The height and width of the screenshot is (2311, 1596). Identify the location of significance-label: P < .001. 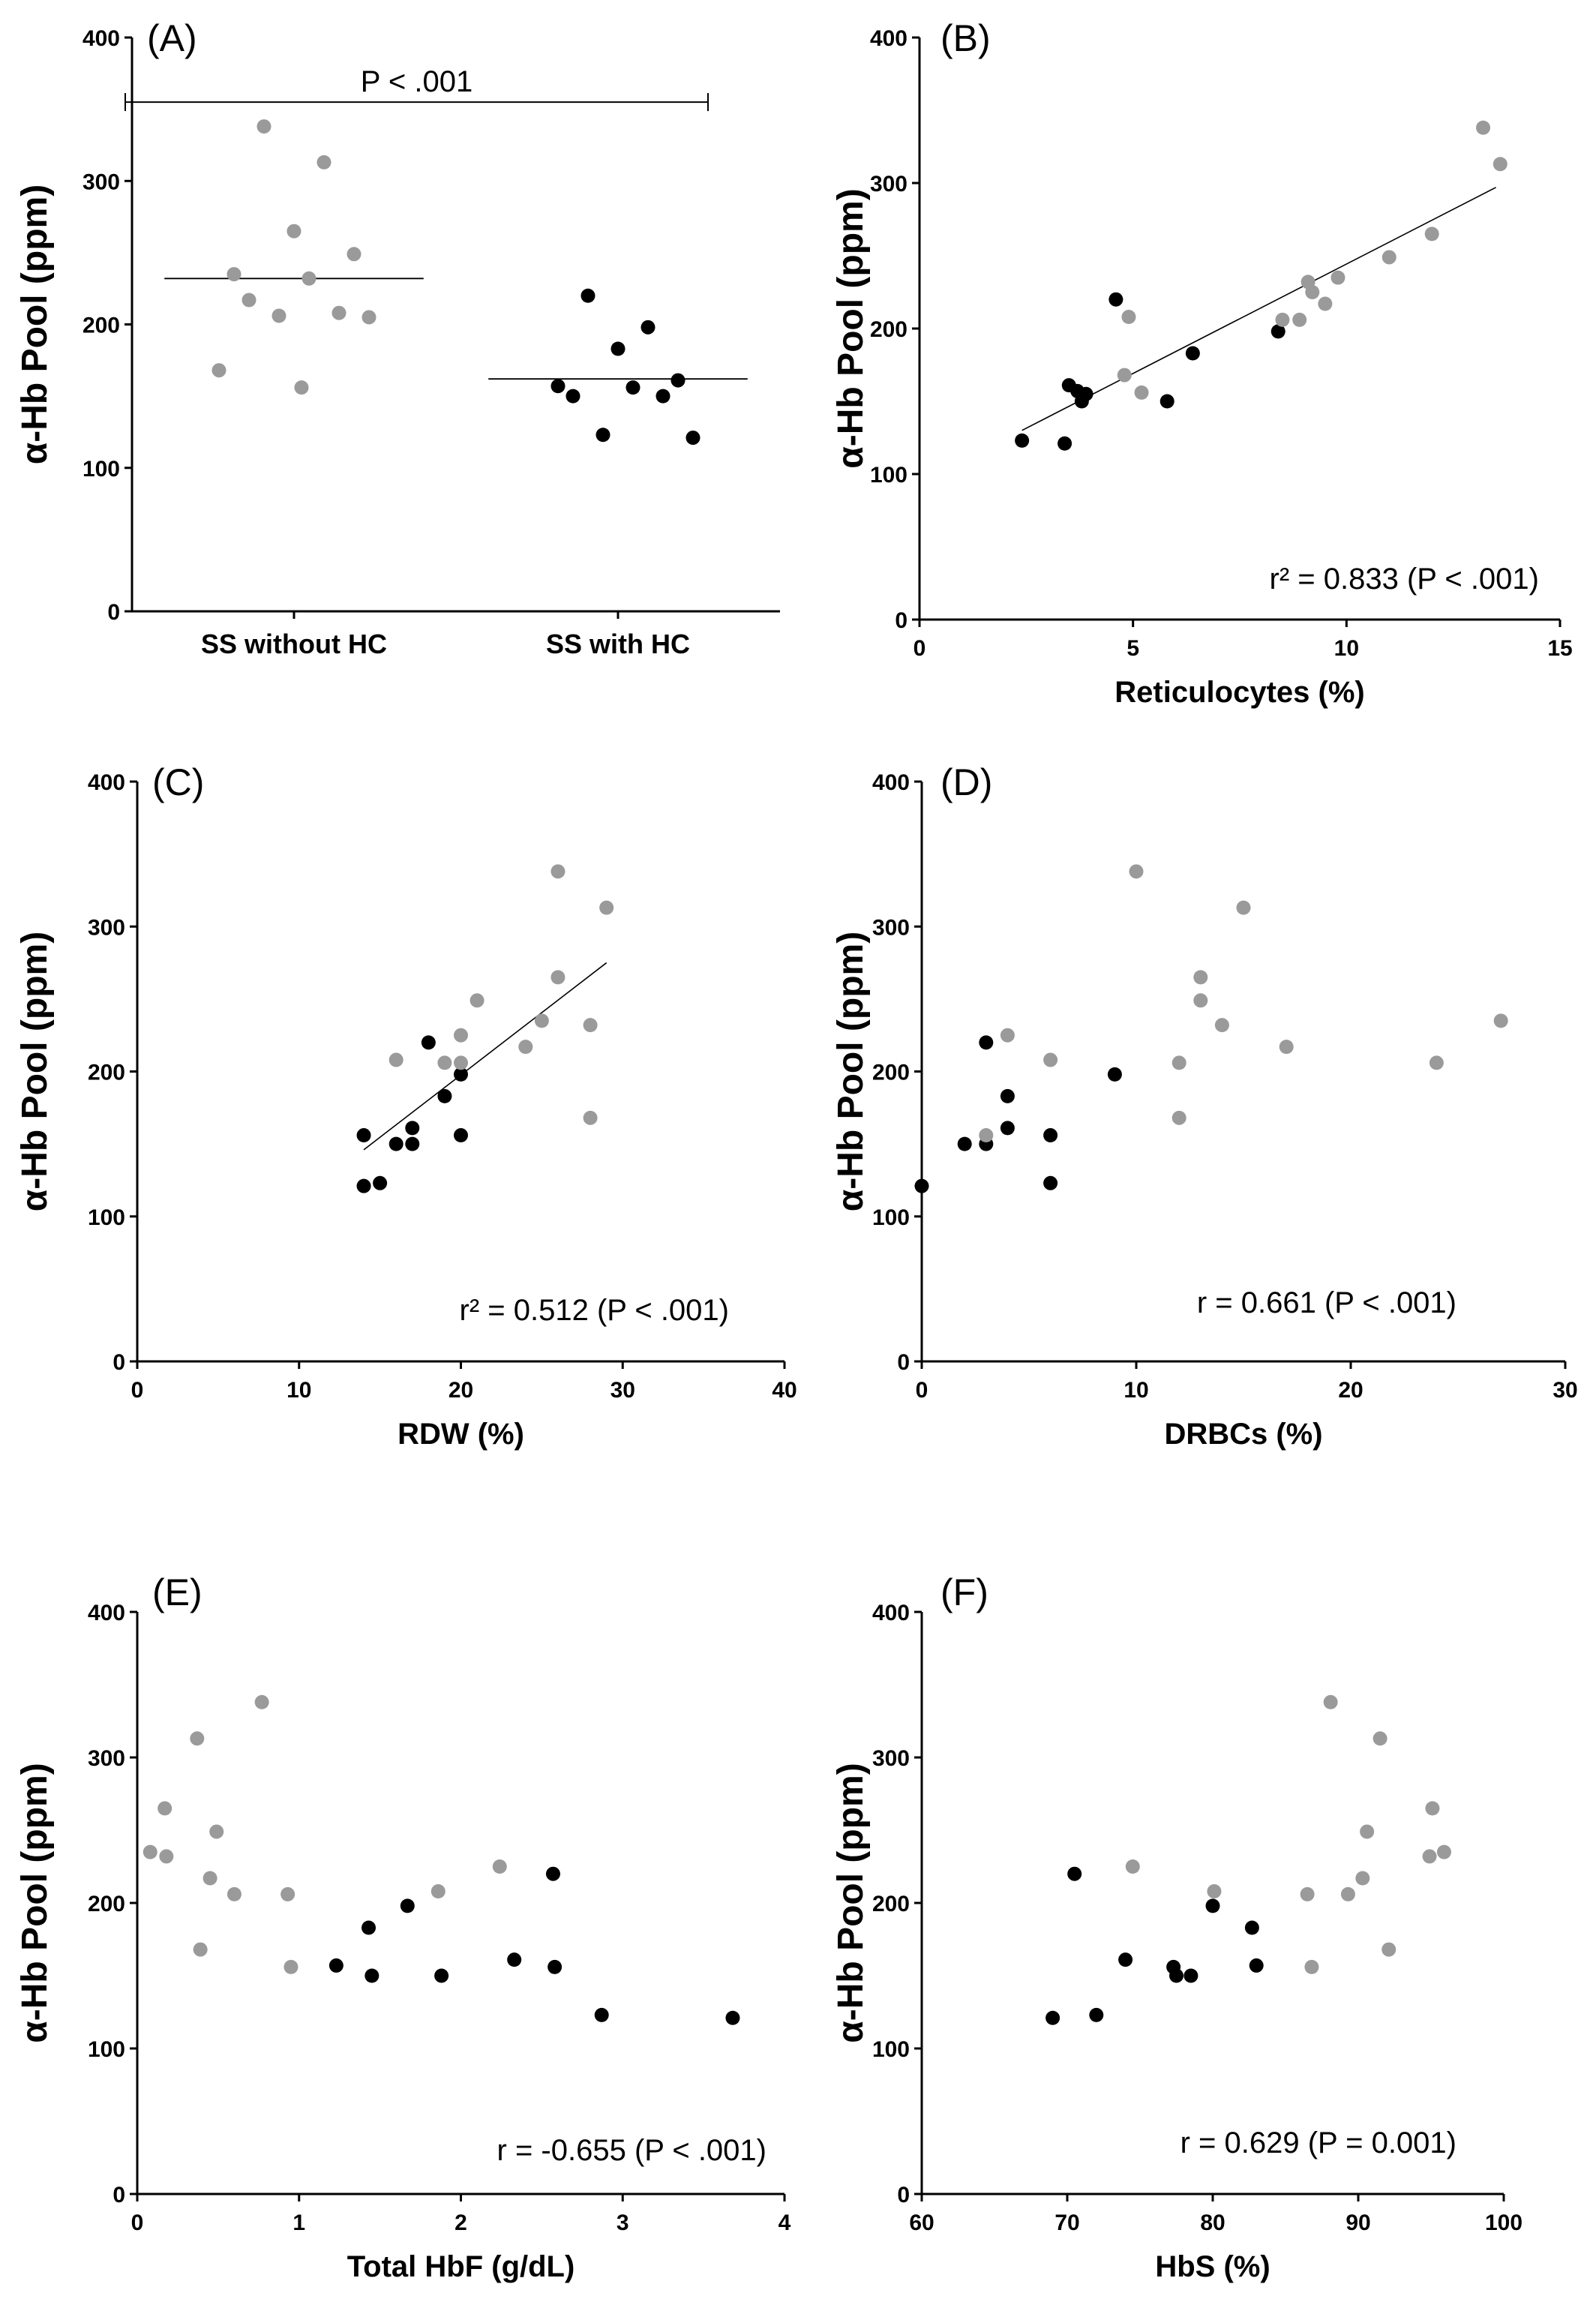
(416, 82).